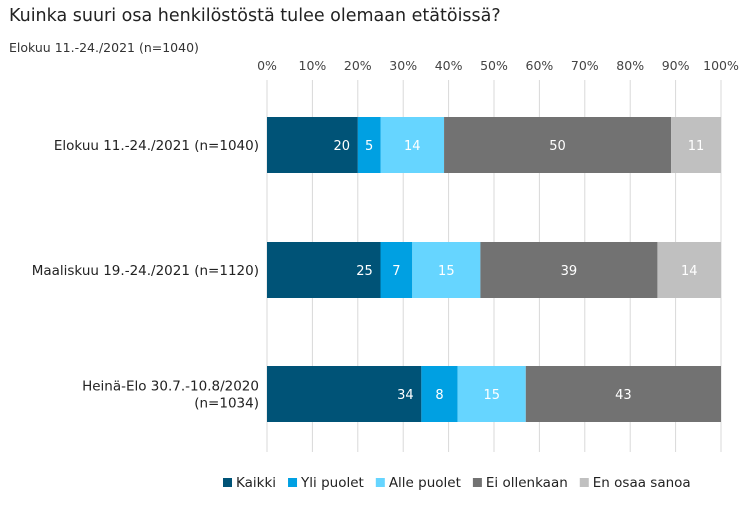 The height and width of the screenshot is (511, 750). I want to click on data-label: 7, so click(396, 271).